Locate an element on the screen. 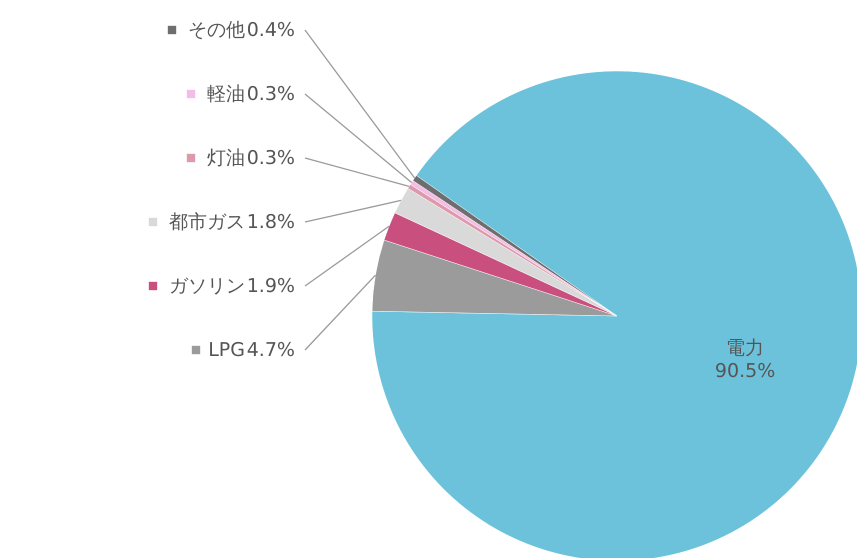 The width and height of the screenshot is (857, 558). data-label: 0.4% is located at coordinates (270, 30).